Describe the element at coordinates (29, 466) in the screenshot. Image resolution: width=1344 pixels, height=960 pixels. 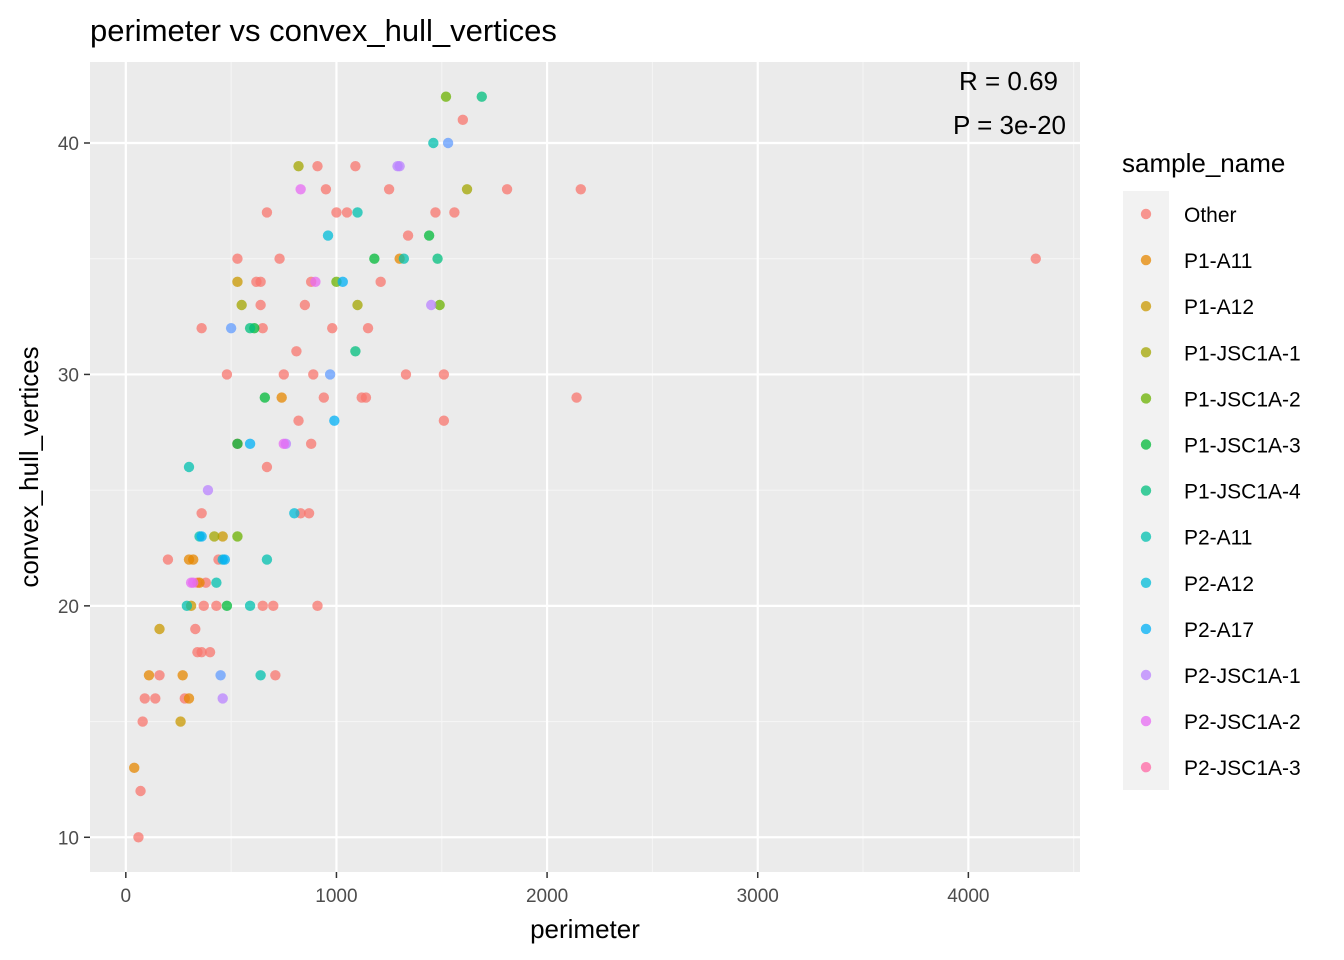
I see `y-axis-title: convex_hull_vertices` at that location.